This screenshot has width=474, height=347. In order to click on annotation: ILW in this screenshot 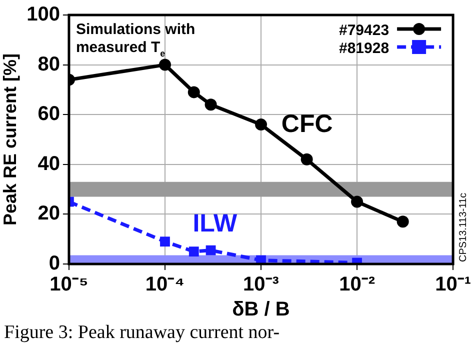, I will do `click(215, 224)`.